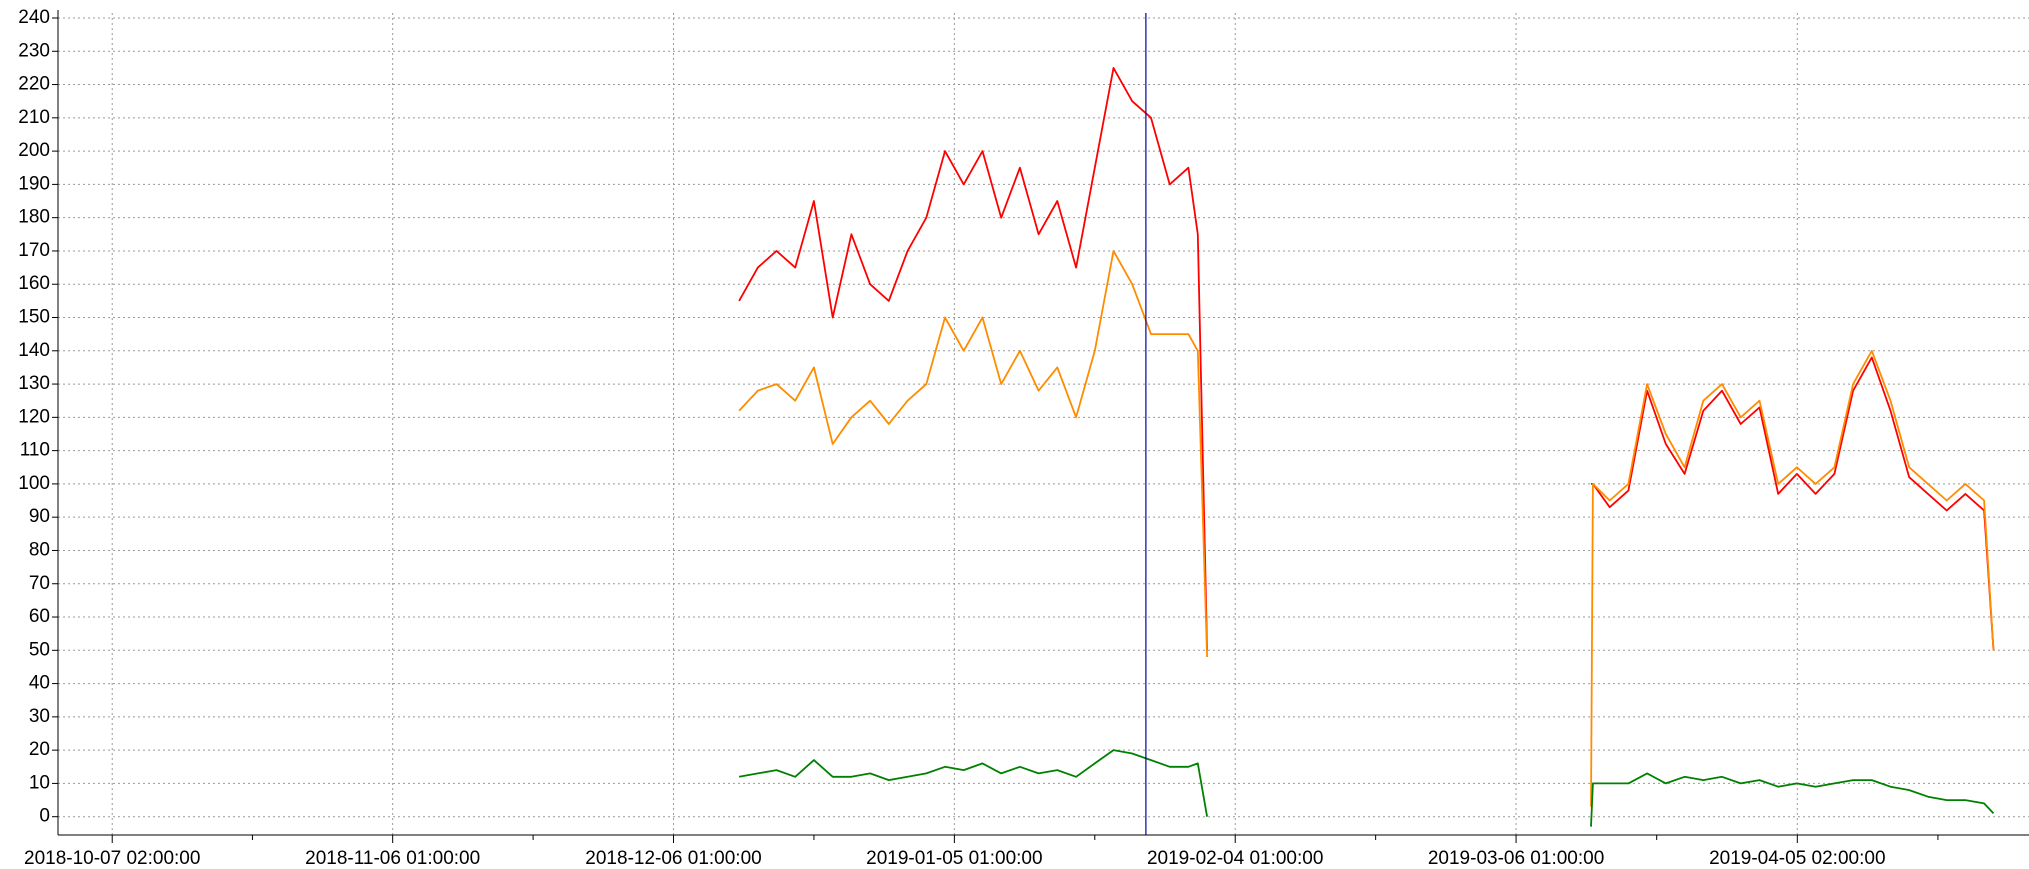 This screenshot has height=869, width=2029. Describe the element at coordinates (392, 858) in the screenshot. I see `x-tick-label: 2018-11-06 01:00:00` at that location.